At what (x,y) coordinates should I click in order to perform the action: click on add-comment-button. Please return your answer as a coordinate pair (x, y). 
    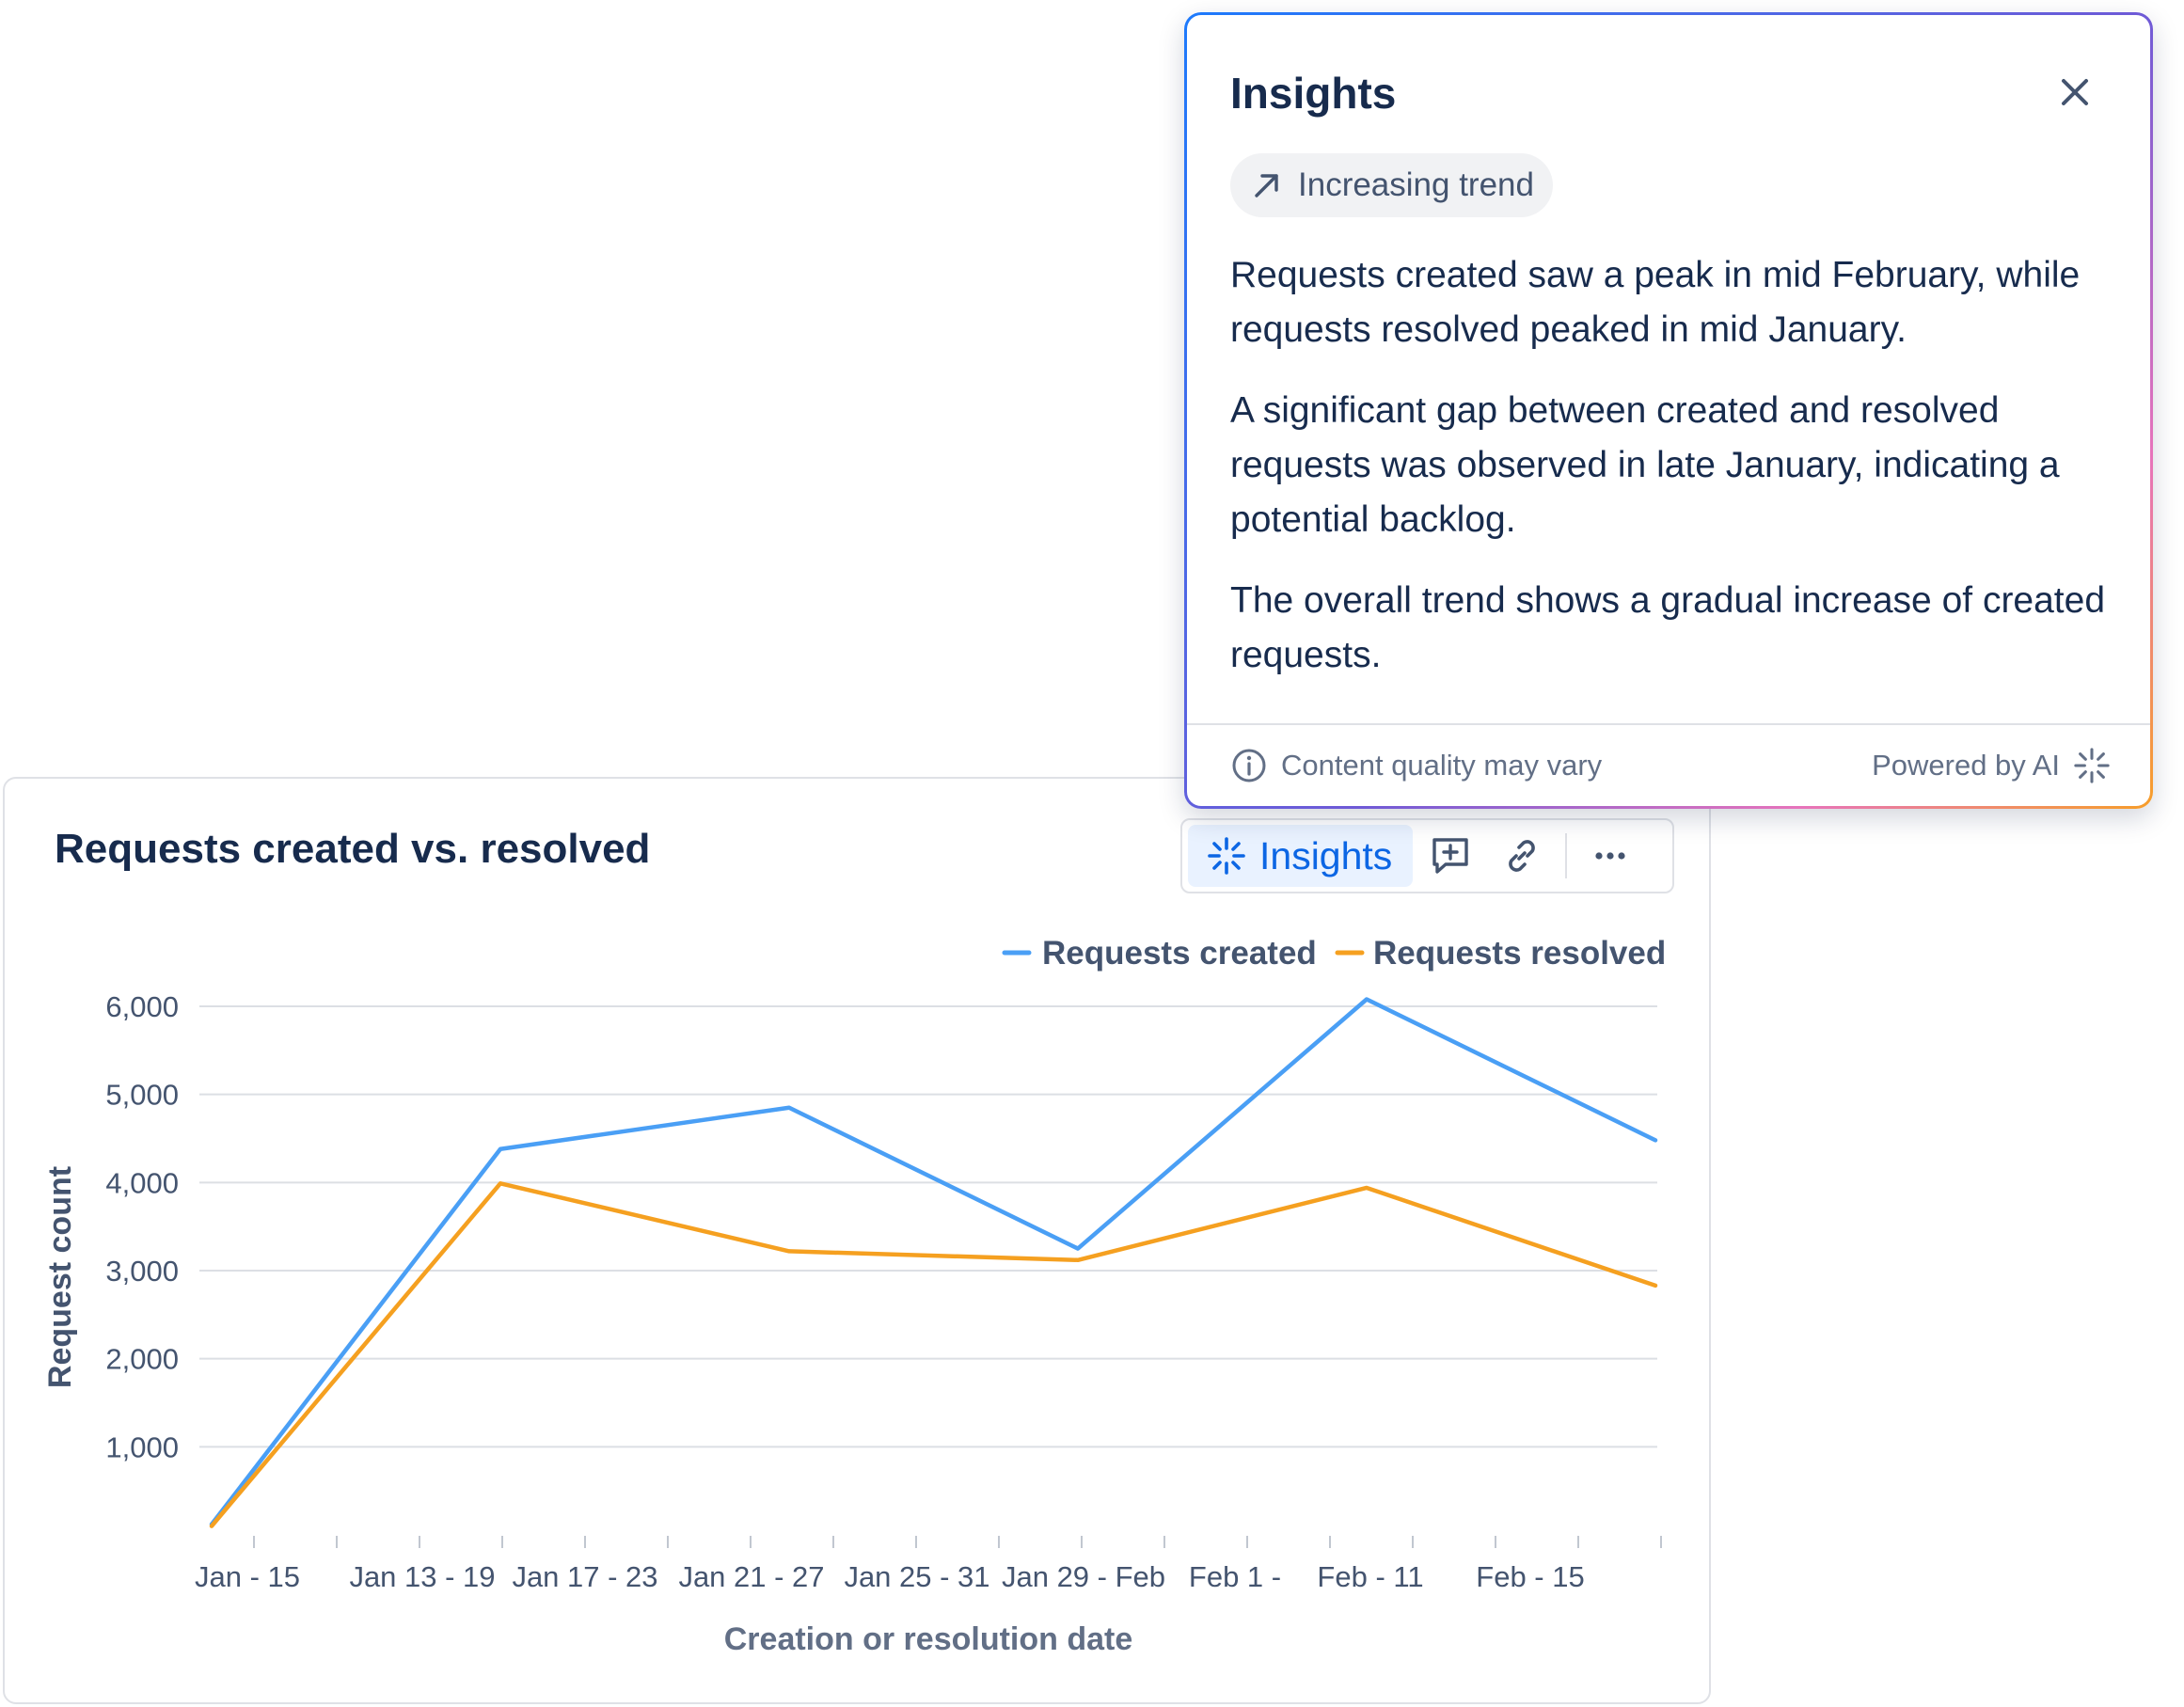
    Looking at the image, I should click on (1450, 856).